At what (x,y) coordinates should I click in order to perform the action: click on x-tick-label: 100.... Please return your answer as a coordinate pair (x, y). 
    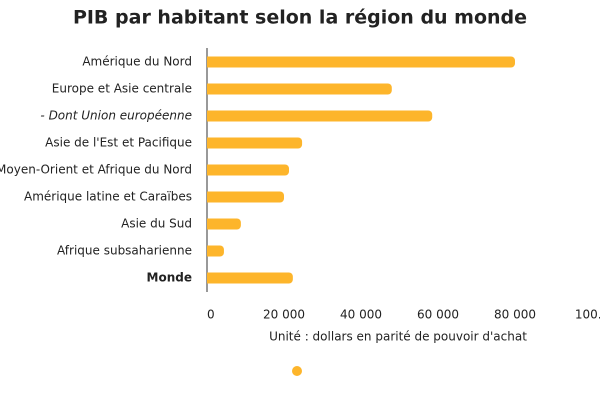
    Looking at the image, I should click on (587, 315).